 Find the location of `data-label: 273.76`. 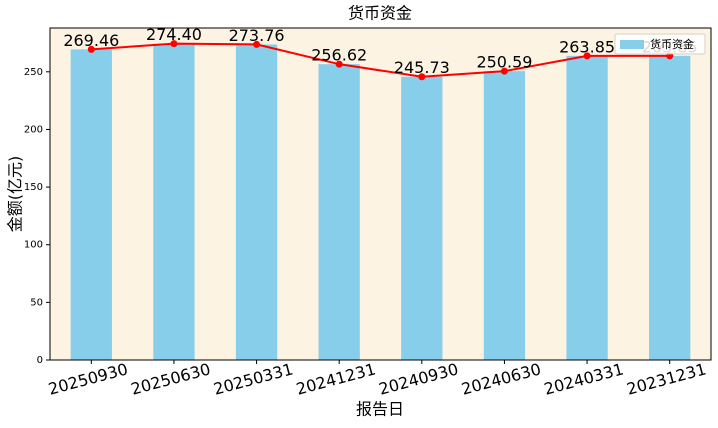

data-label: 273.76 is located at coordinates (257, 35).